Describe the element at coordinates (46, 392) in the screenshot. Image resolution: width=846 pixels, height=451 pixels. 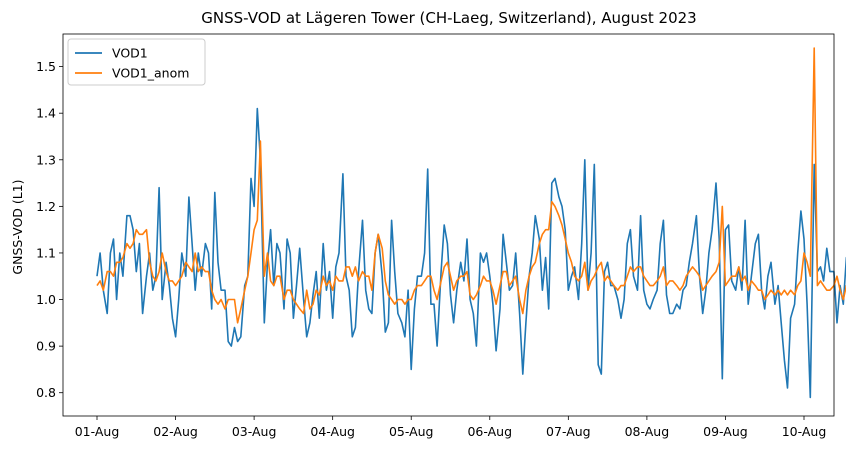
I see `y-tick-label: 0.8` at that location.